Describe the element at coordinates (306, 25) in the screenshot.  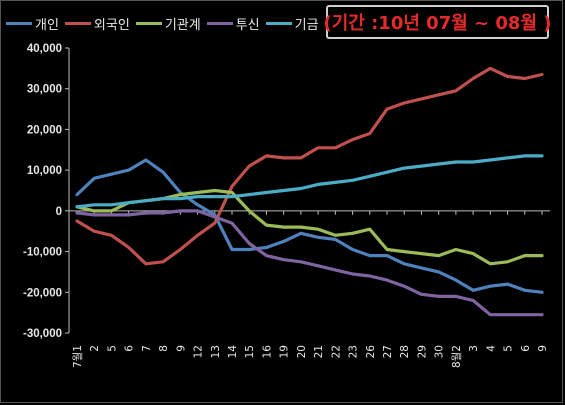
I see `legend-label-fund: 기금` at that location.